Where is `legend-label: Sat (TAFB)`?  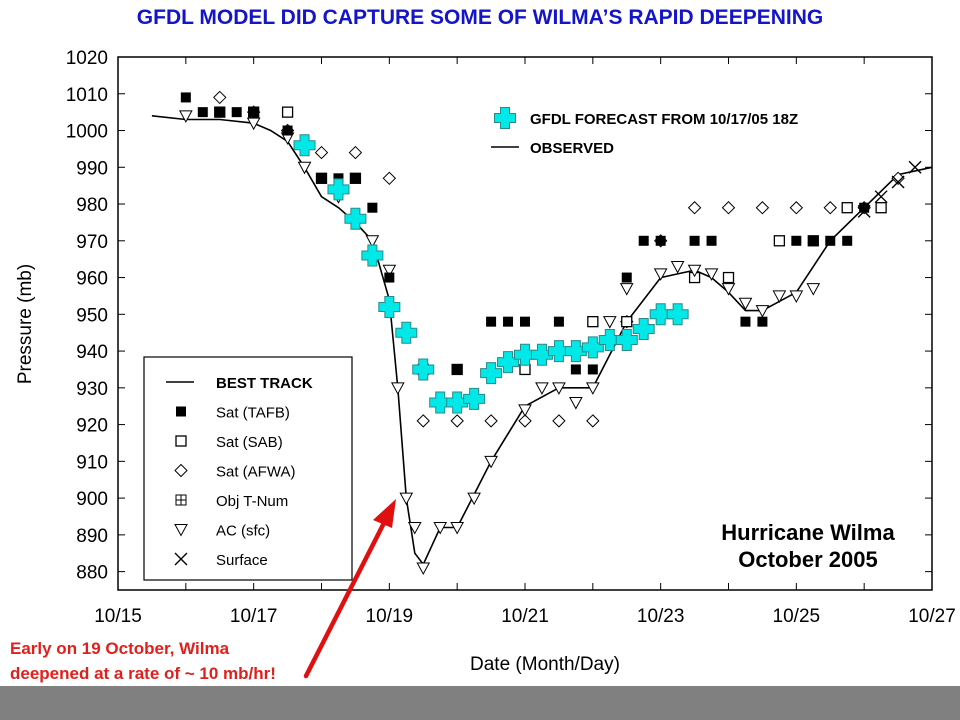
legend-label: Sat (TAFB) is located at coordinates (253, 413).